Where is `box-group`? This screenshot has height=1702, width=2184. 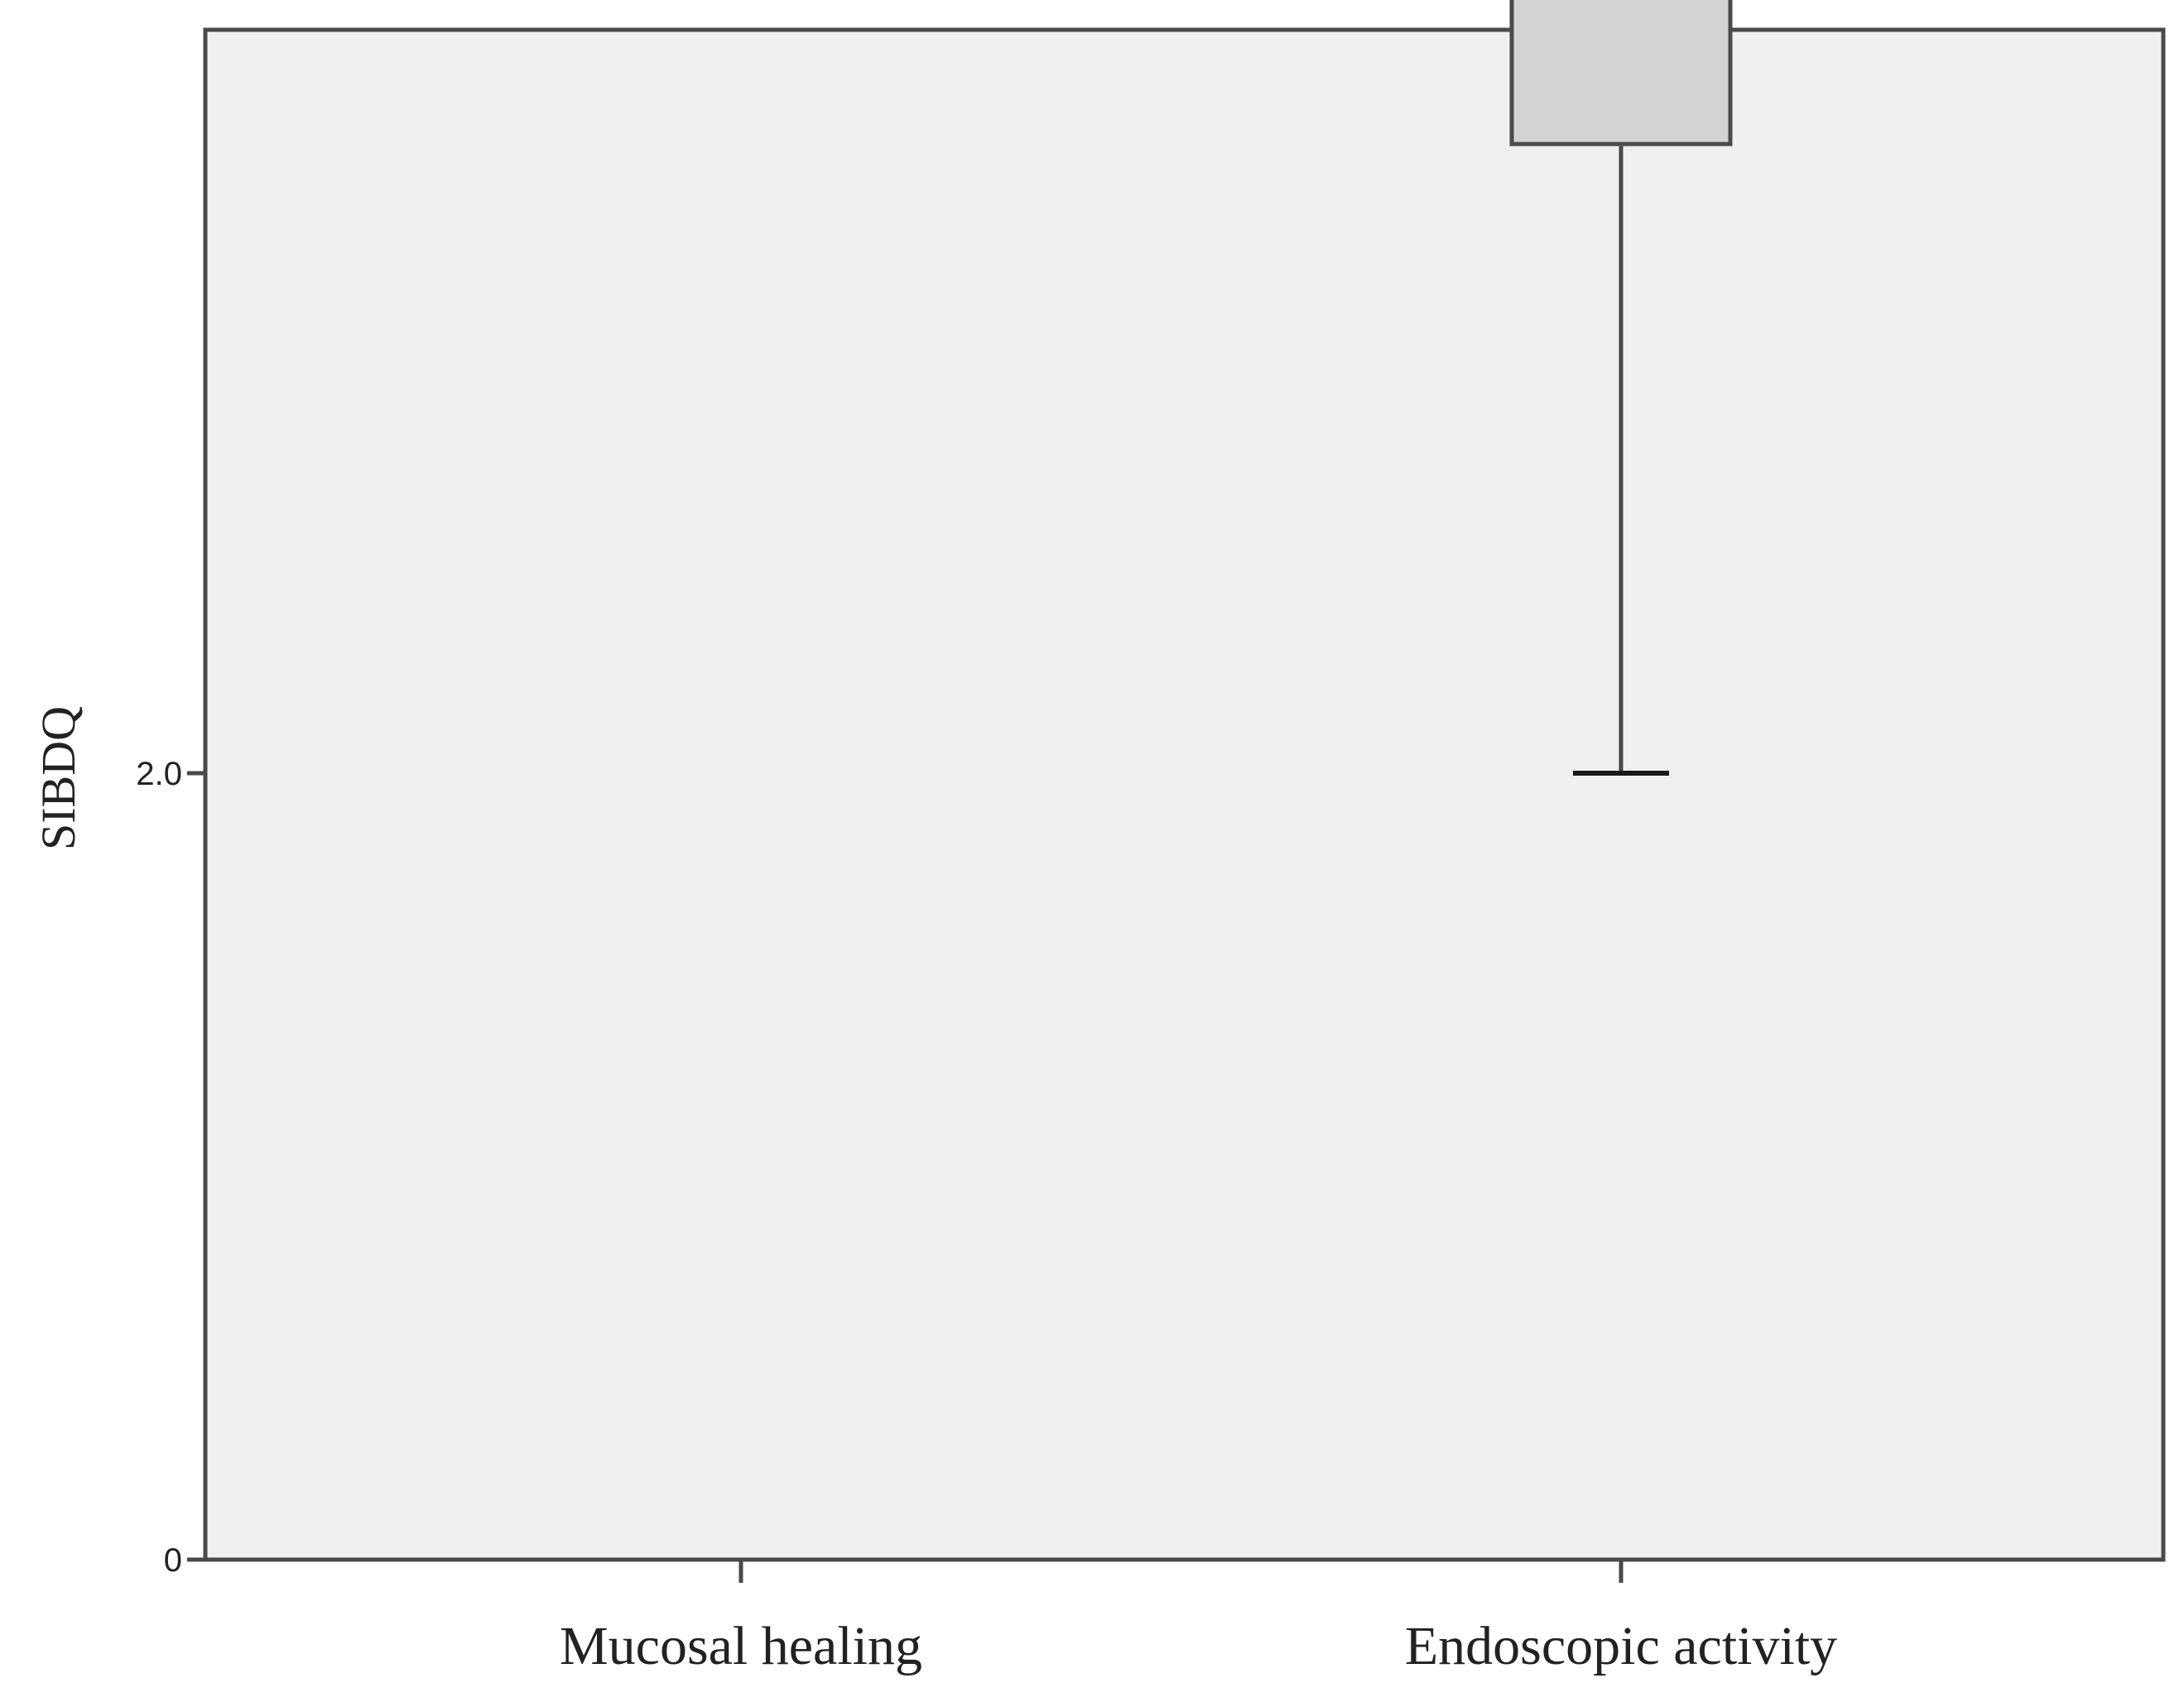 box-group is located at coordinates (1621, 388).